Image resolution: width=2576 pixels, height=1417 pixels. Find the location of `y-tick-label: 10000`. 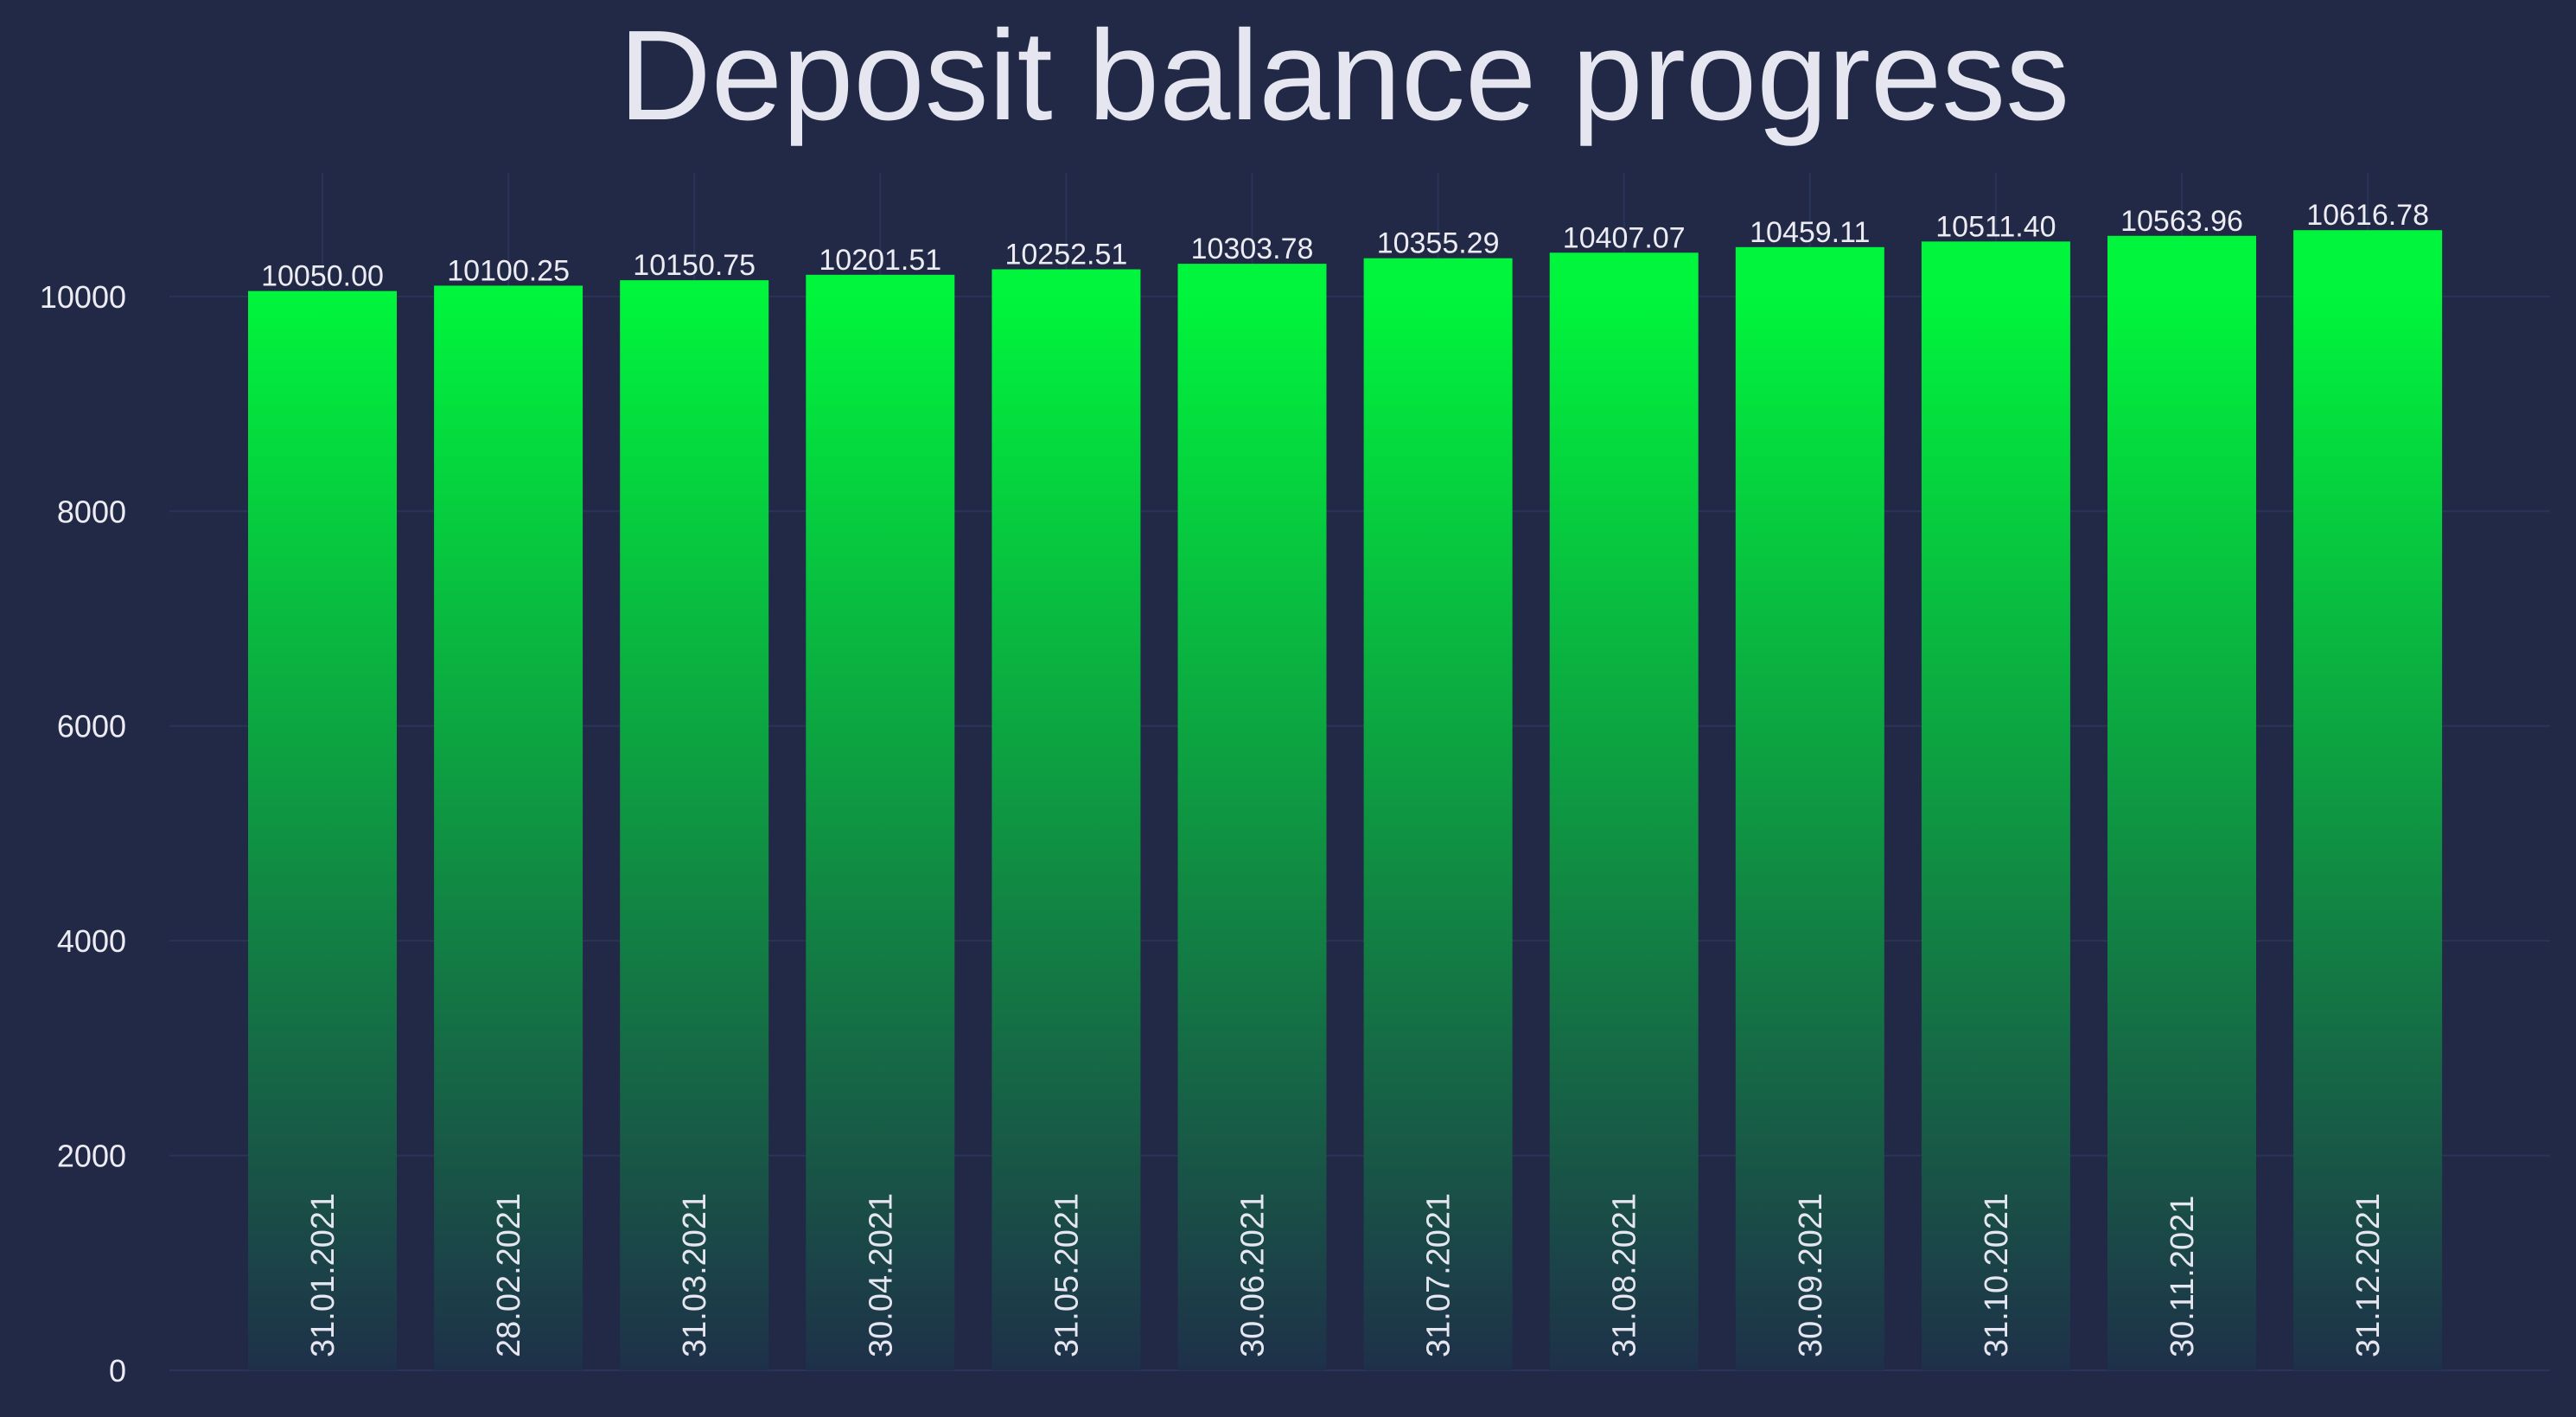

y-tick-label: 10000 is located at coordinates (83, 297).